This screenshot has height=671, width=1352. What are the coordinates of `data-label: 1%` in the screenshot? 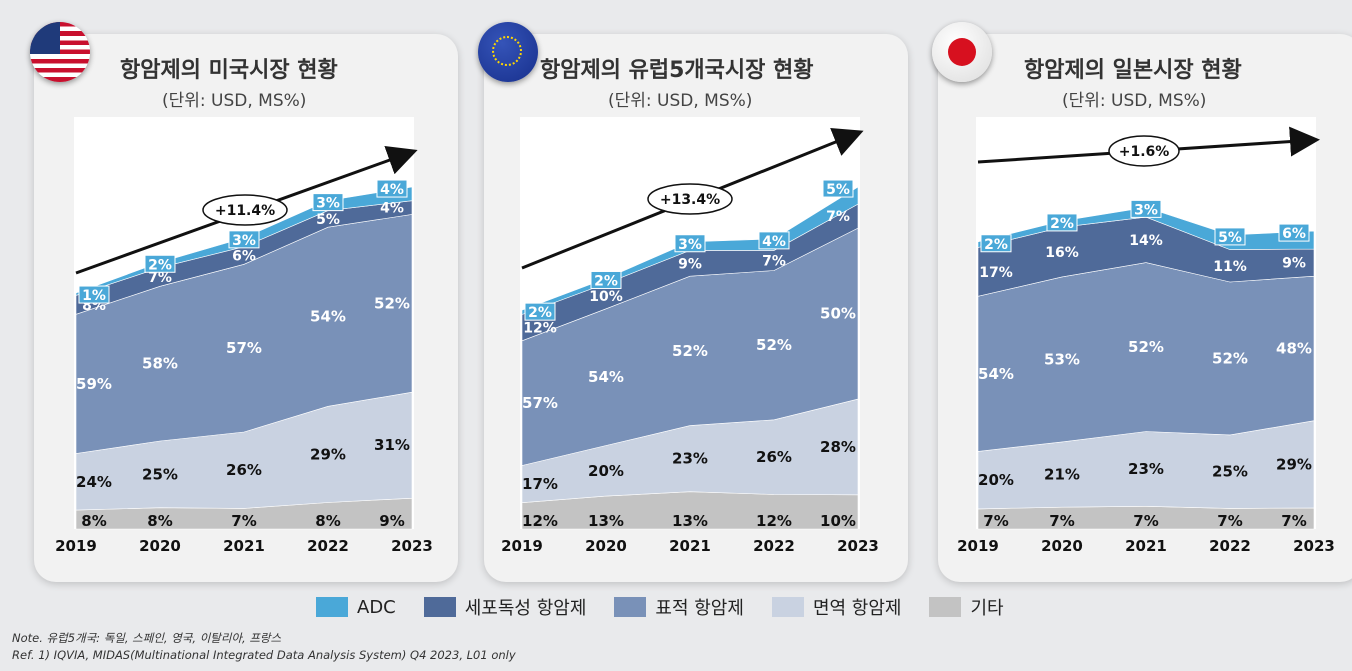 It's located at (94, 296).